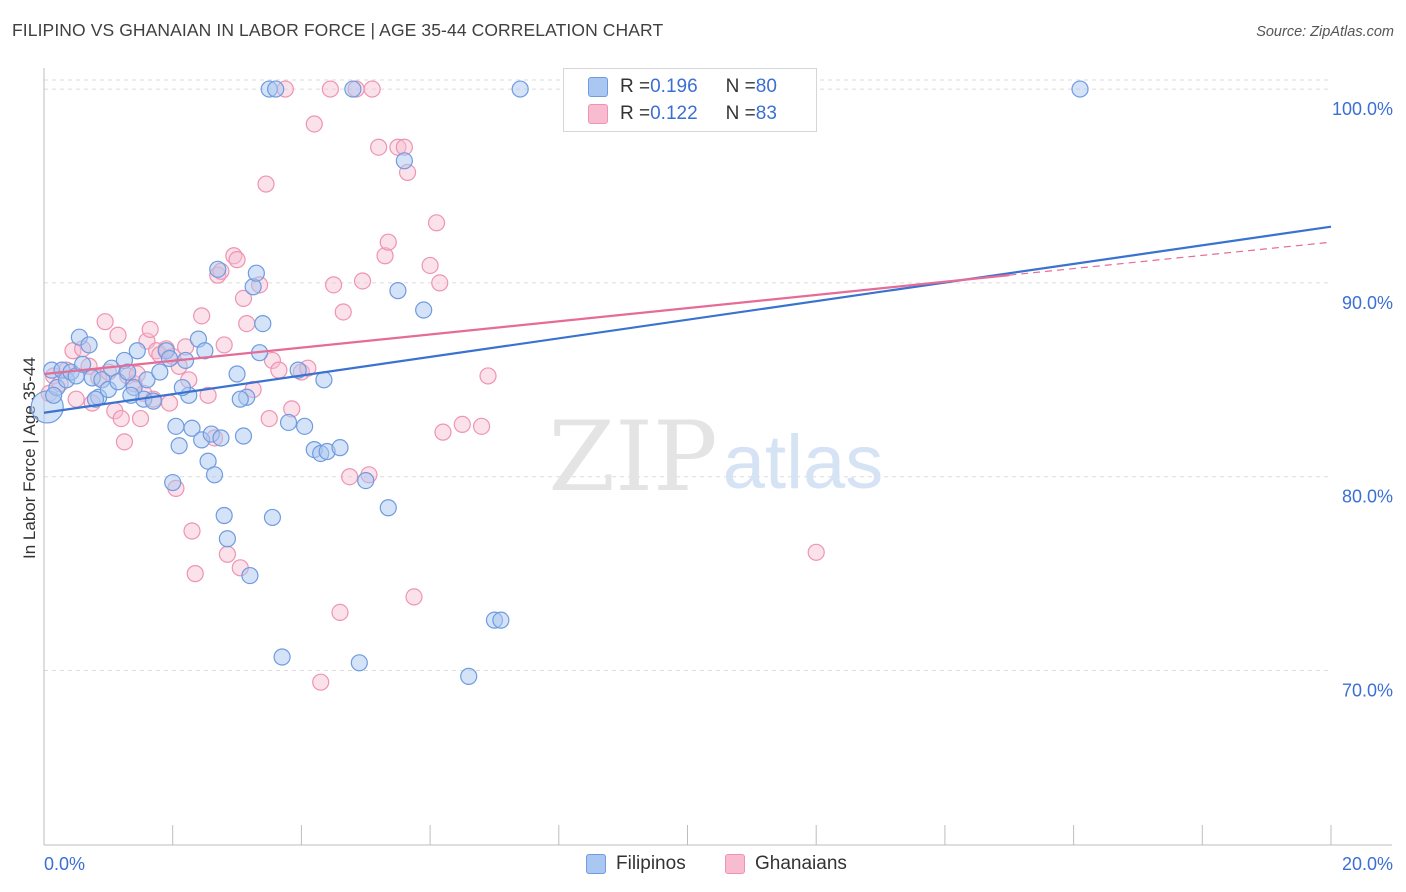 This screenshot has height=892, width=1406. What do you see at coordinates (703, 864) in the screenshot?
I see `series-legend: Filipinos Ghanaians` at bounding box center [703, 864].